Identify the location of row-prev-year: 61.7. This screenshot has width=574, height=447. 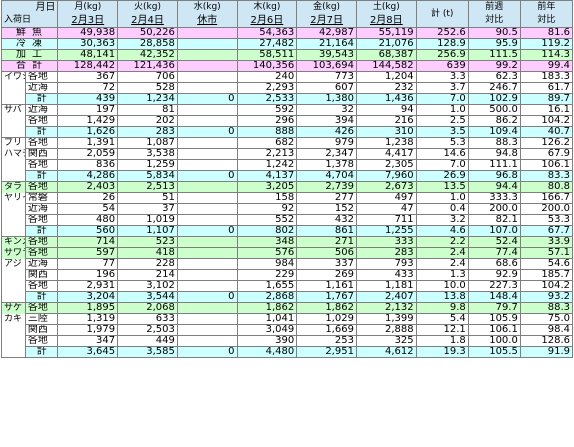
(546, 88).